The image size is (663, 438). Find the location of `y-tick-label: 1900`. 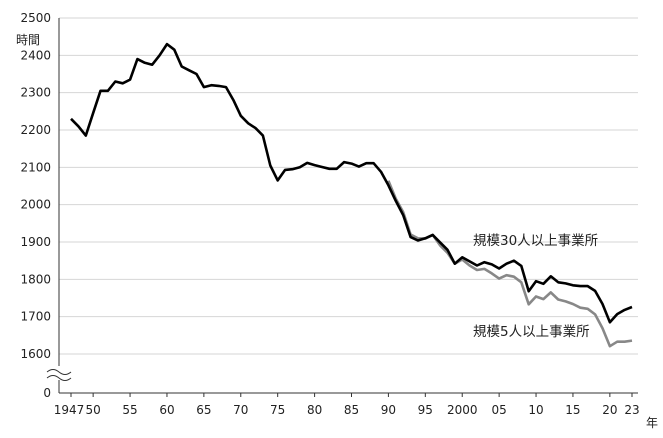

y-tick-label: 1900 is located at coordinates (35, 242).